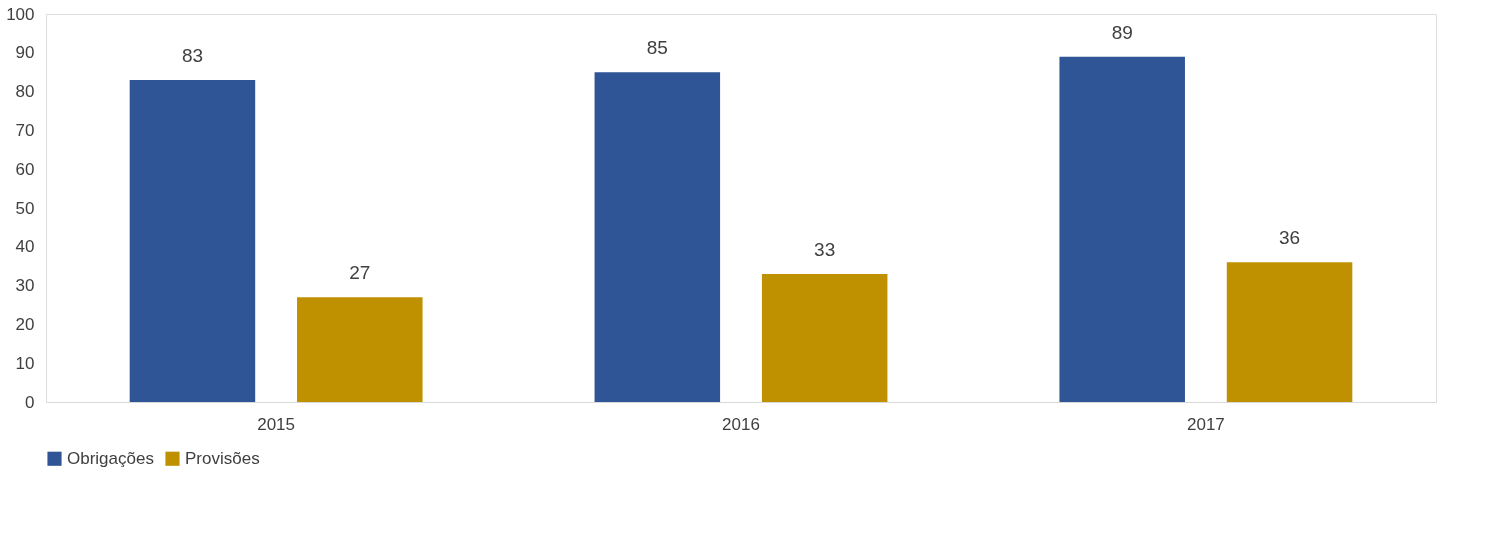 Image resolution: width=1506 pixels, height=542 pixels. I want to click on data-label: 85, so click(657, 48).